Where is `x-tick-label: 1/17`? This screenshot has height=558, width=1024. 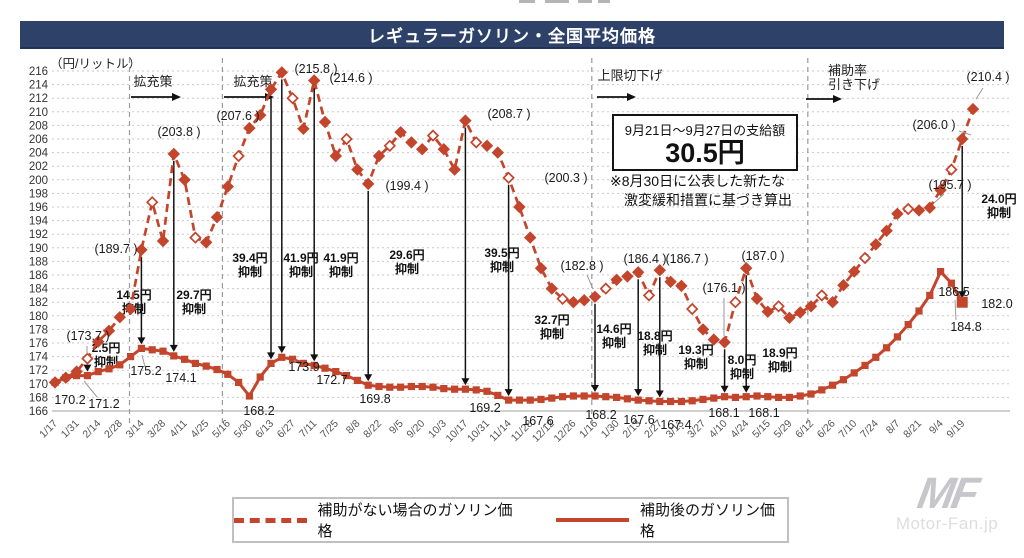 x-tick-label: 1/17 is located at coordinates (48, 429).